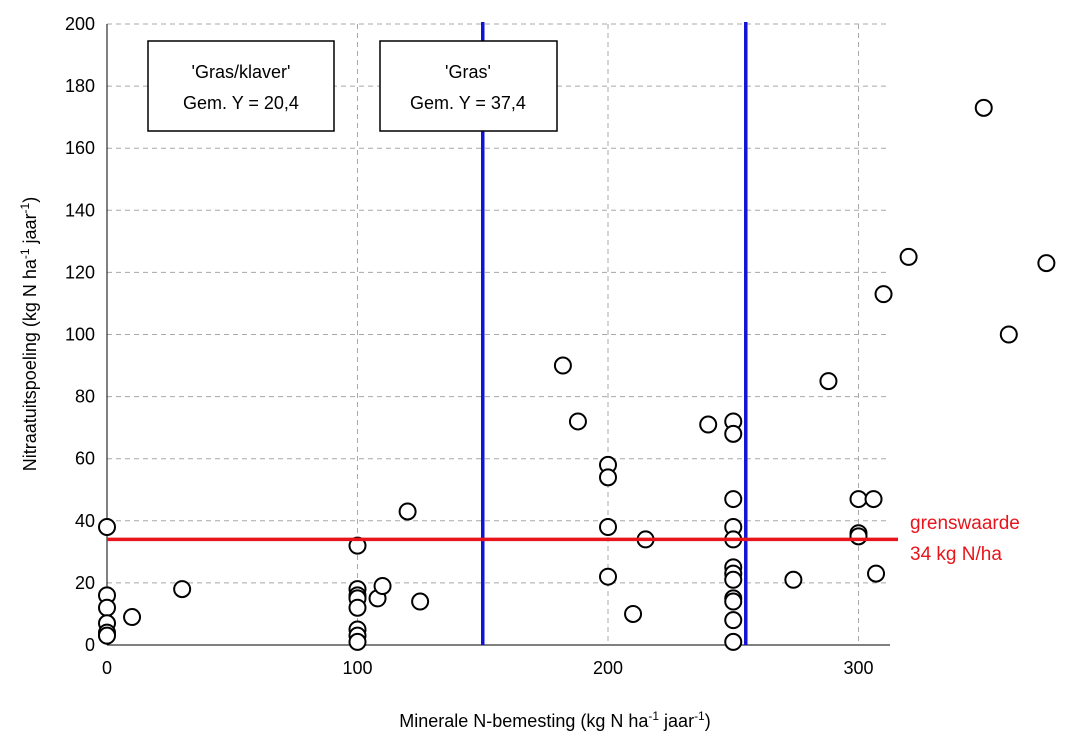 The height and width of the screenshot is (737, 1065). Describe the element at coordinates (468, 103) in the screenshot. I see `annotation-gras-line2: Gem. Y = 37,4` at that location.